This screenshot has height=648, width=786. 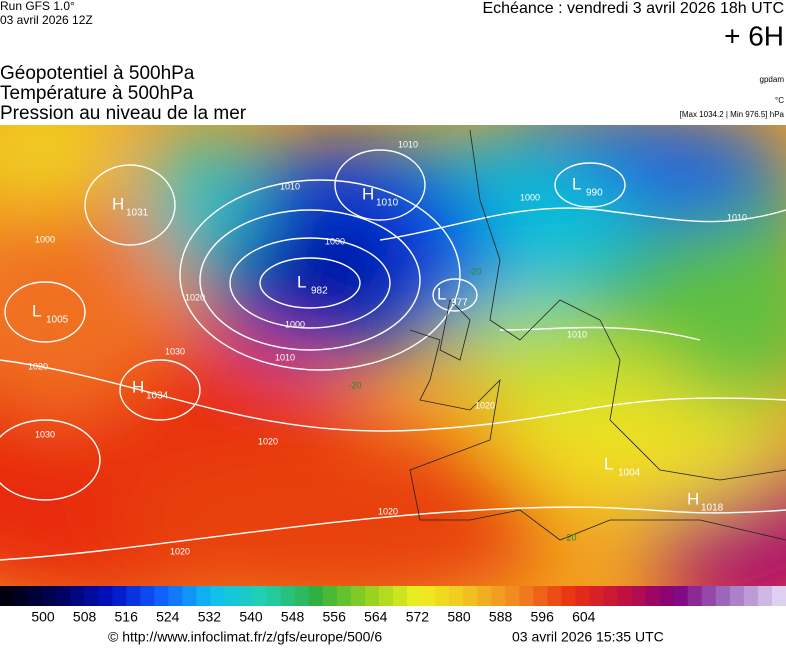 I want to click on colorbar-label: 500, so click(x=43, y=617).